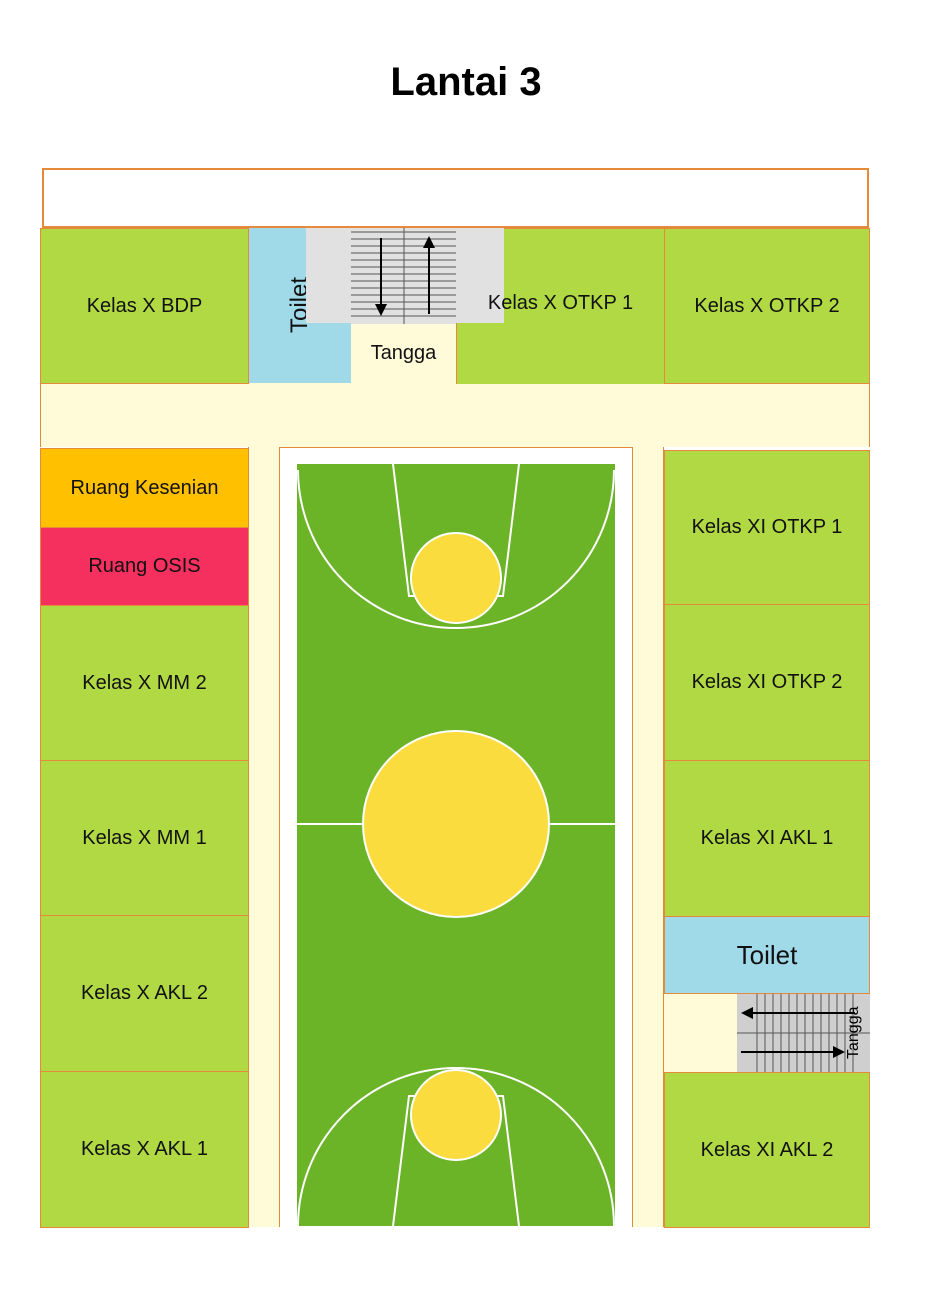 The width and height of the screenshot is (932, 1302). I want to click on toilet-right: Toilet, so click(767, 955).